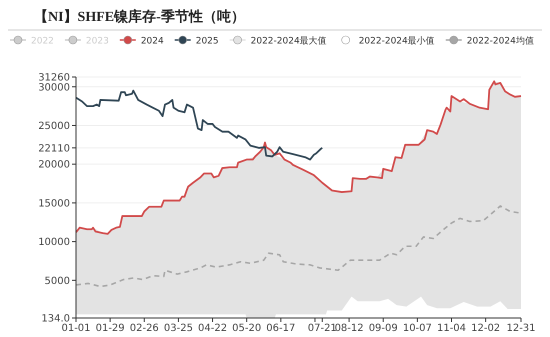  Describe the element at coordinates (485, 328) in the screenshot. I see `x-tick-label: 12-02` at that location.